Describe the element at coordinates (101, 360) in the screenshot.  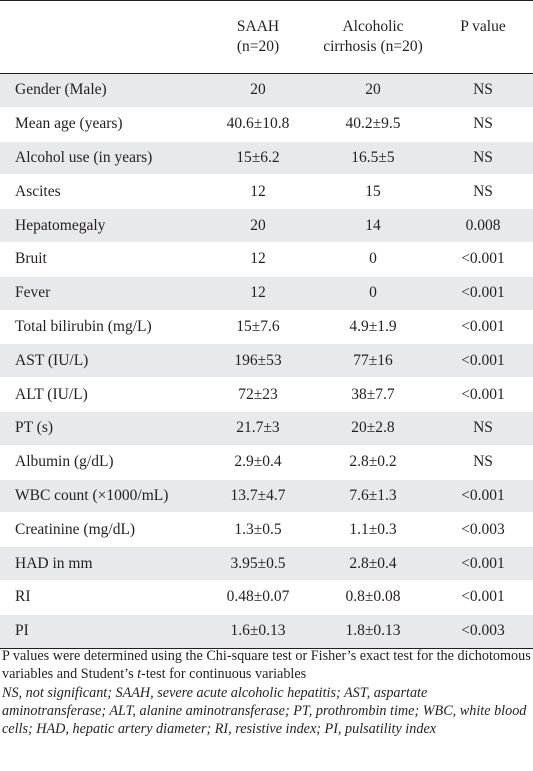
I see `cell-parameter: AST (IU/L)` at that location.